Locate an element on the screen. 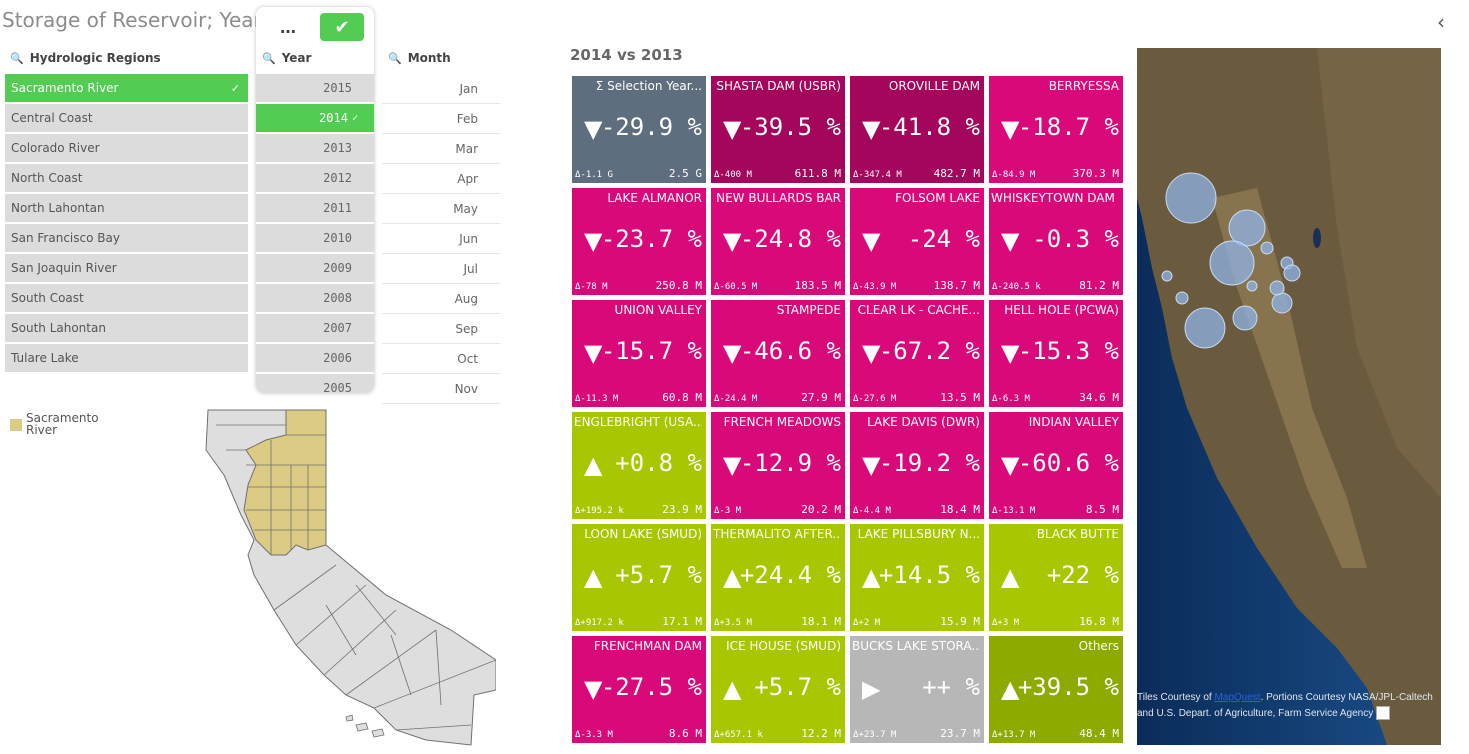 This screenshot has width=1469, height=754. kpi-tile: OROVILLE DAM ▼ -41.8 % Δ-347.4 M 482.7 M is located at coordinates (917, 129).